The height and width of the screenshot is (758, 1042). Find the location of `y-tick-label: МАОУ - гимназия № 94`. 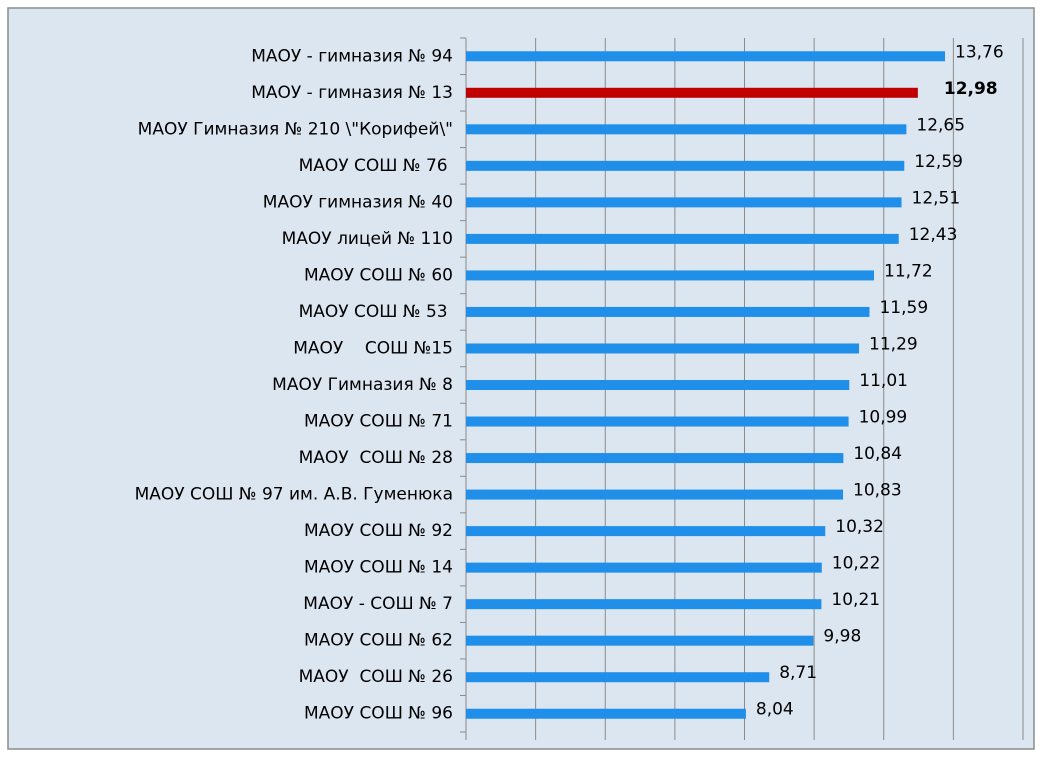

y-tick-label: МАОУ - гимназия № 94 is located at coordinates (352, 56).